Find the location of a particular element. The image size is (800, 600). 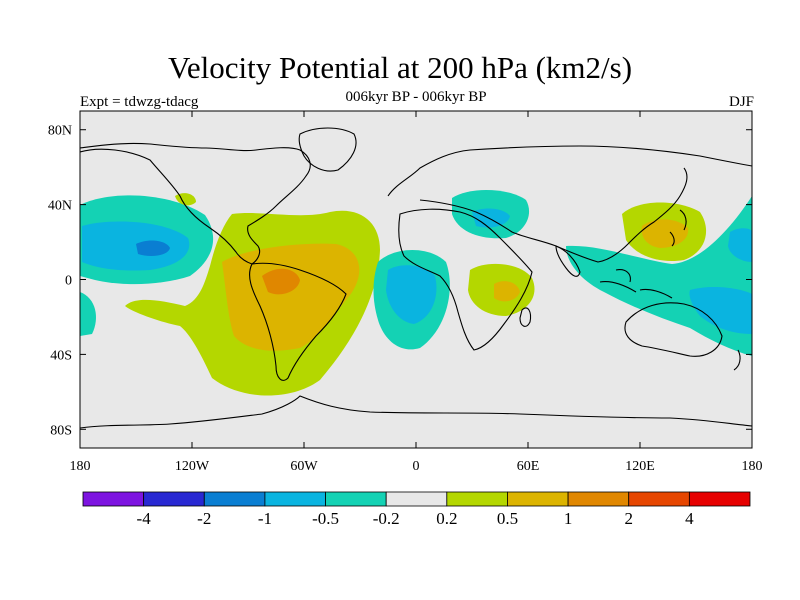

colorbar-label: -2 is located at coordinates (204, 518).